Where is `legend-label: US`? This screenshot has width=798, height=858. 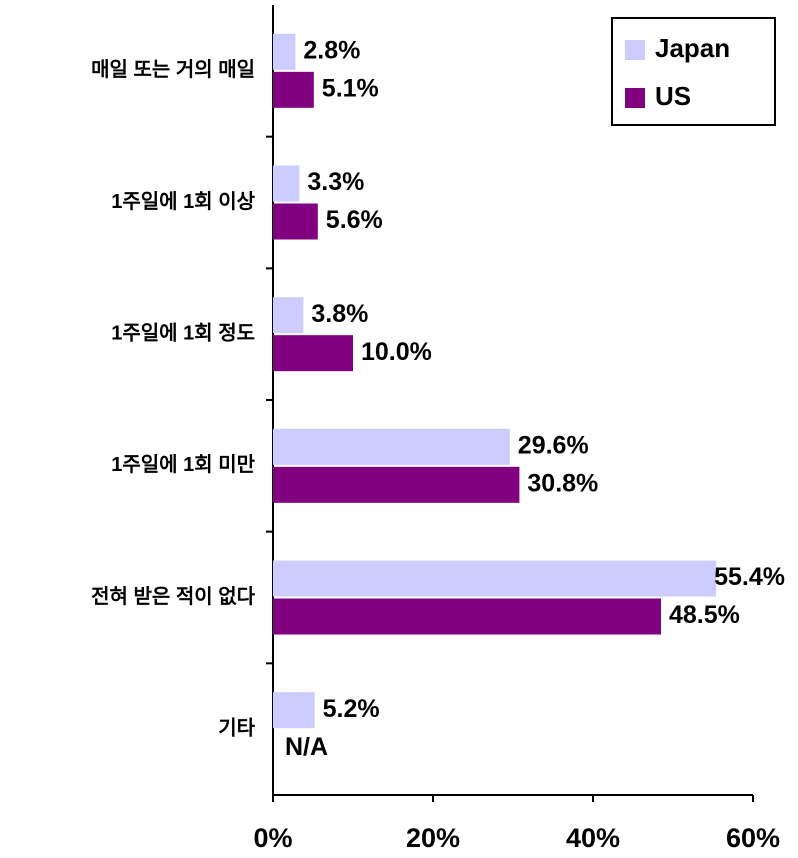
legend-label: US is located at coordinates (673, 96).